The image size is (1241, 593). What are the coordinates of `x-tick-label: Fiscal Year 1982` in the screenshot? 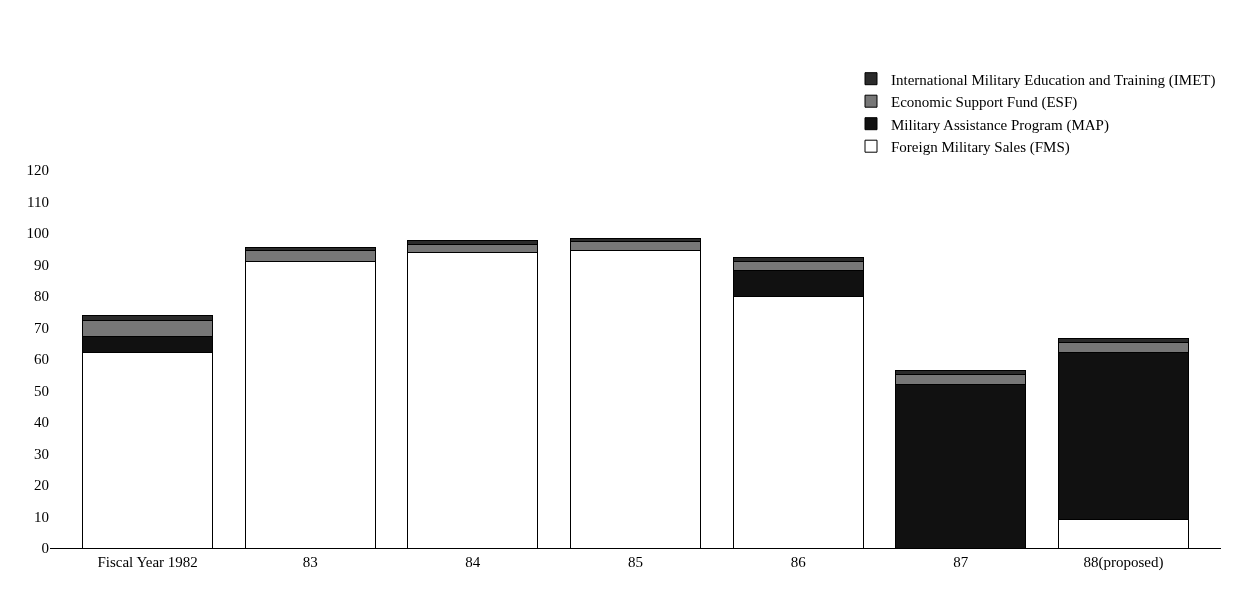 It's located at (147, 562).